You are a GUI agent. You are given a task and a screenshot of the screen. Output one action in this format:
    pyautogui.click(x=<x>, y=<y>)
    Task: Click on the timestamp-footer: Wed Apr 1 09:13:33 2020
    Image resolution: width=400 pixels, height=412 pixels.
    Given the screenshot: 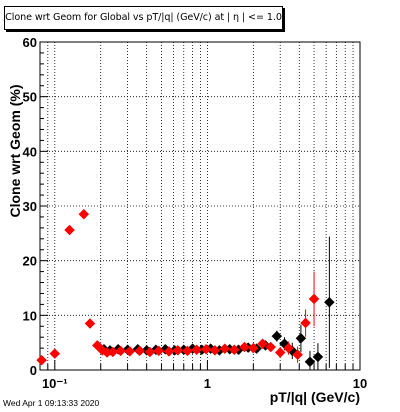 What is the action you would take?
    pyautogui.click(x=51, y=403)
    